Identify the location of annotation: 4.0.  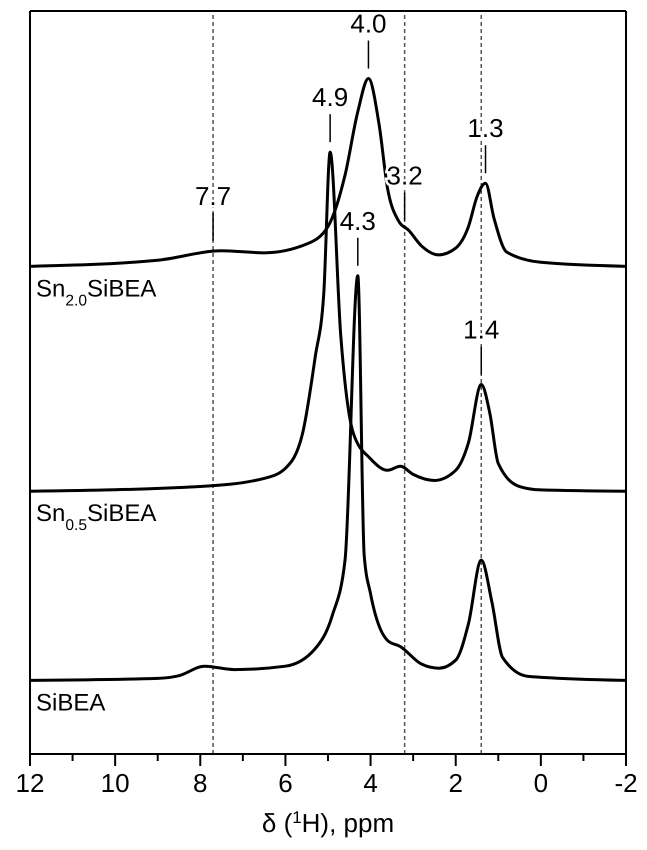
(368, 23).